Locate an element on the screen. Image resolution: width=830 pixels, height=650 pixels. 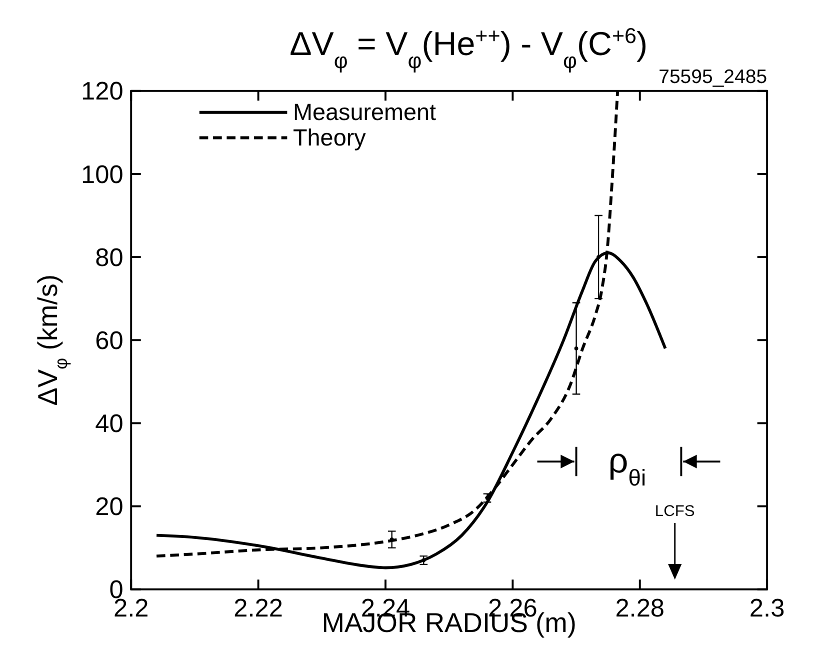
y-tick-label: 80 is located at coordinates (109, 258).